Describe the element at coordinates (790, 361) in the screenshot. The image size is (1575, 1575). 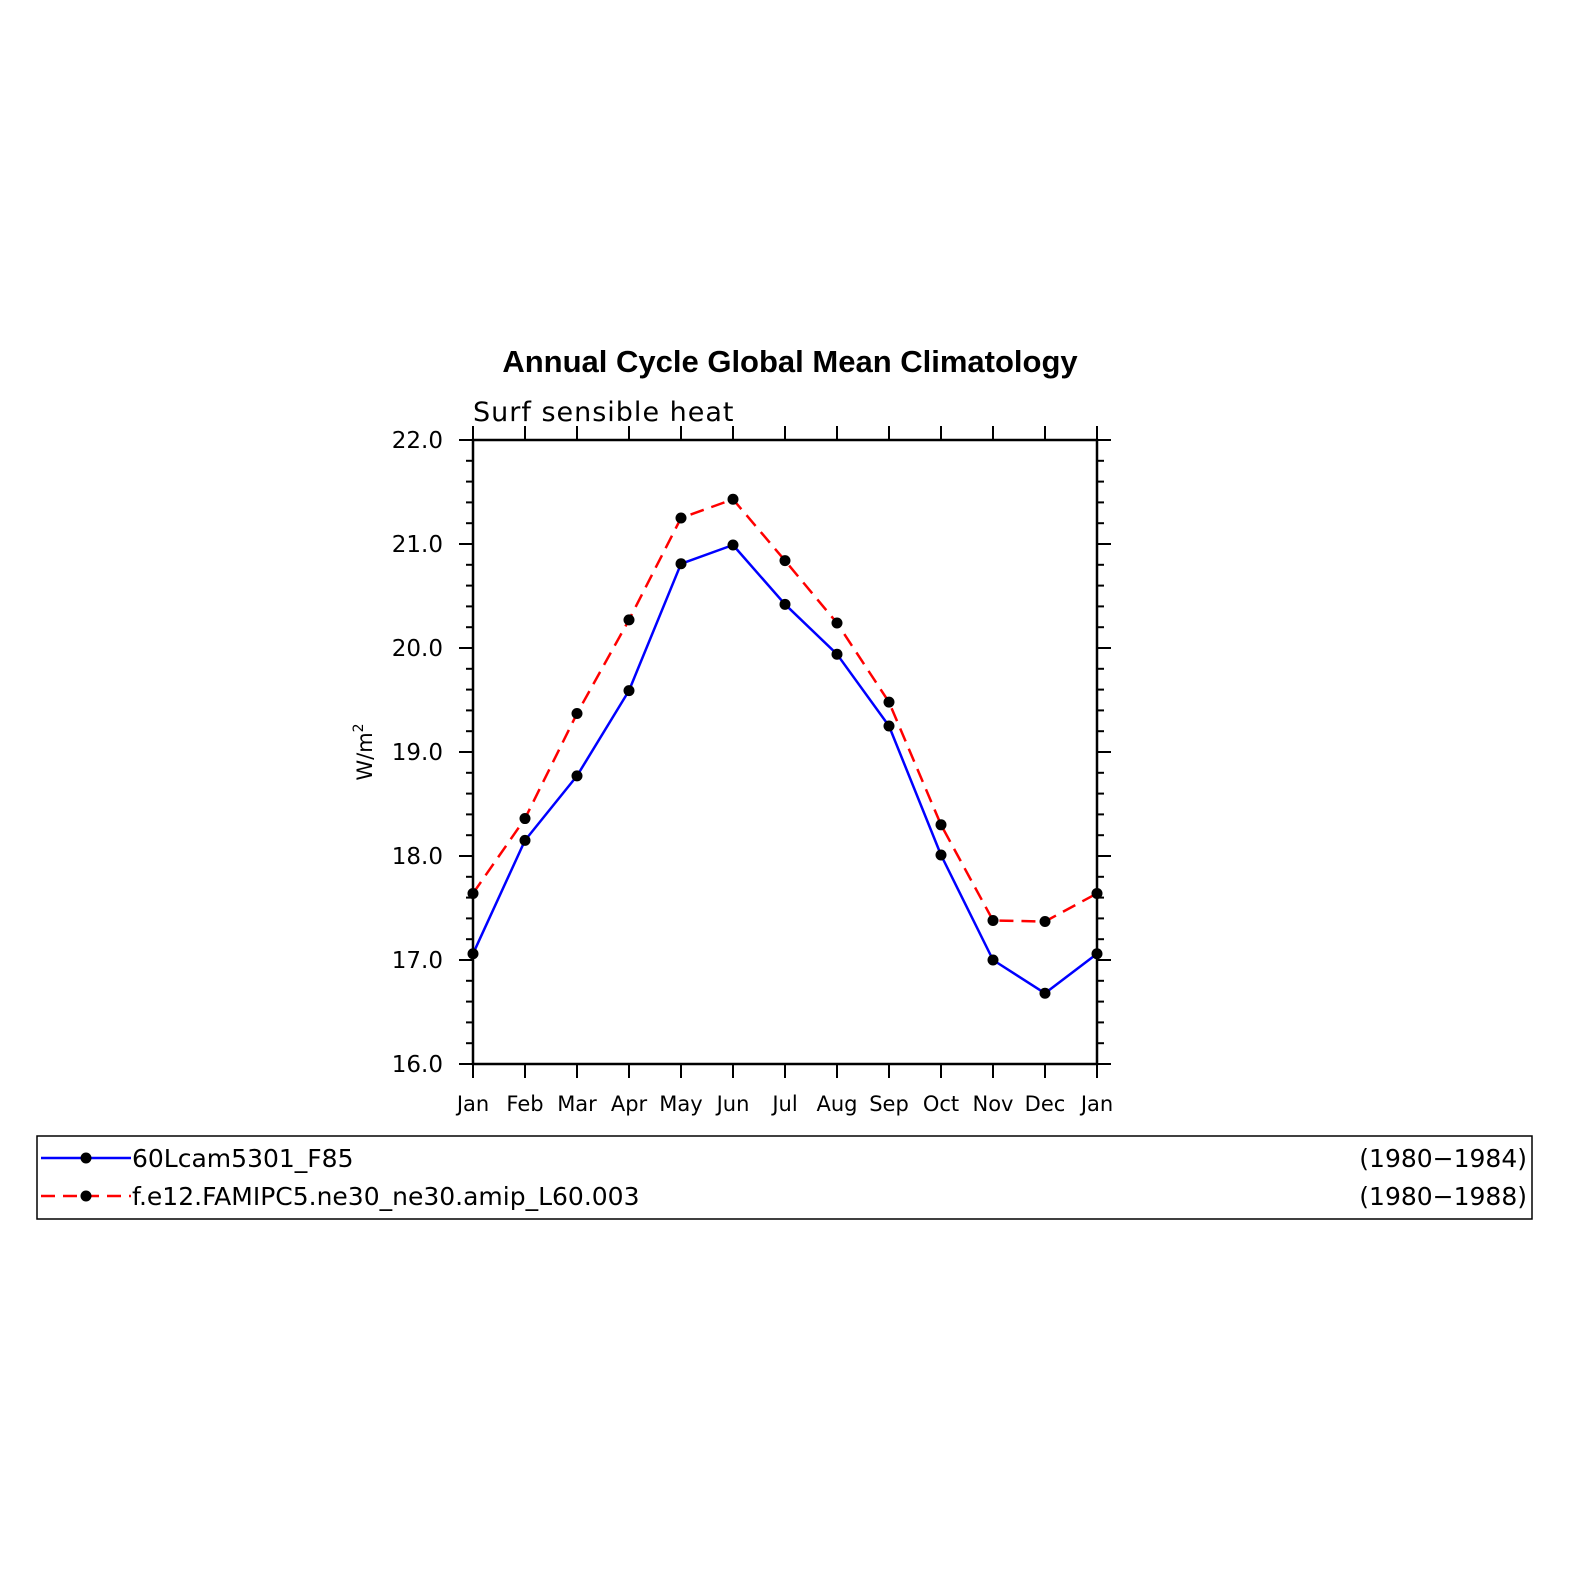
I see `chart-title: Annual Cycle Global Mean Climatology` at that location.